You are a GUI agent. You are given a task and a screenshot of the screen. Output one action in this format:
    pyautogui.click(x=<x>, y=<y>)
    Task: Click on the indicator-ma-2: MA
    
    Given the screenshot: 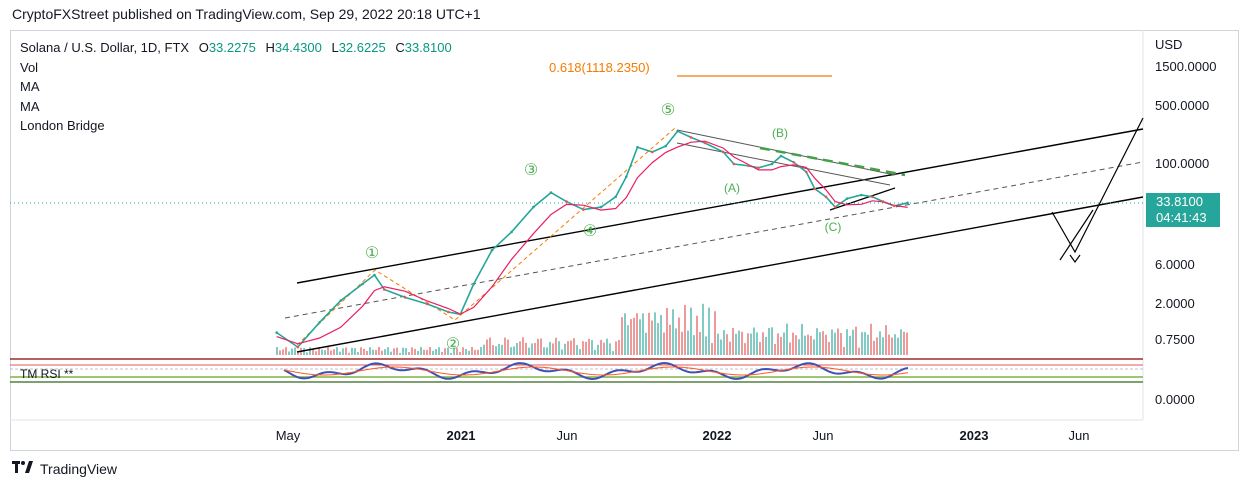 What is the action you would take?
    pyautogui.click(x=30, y=106)
    